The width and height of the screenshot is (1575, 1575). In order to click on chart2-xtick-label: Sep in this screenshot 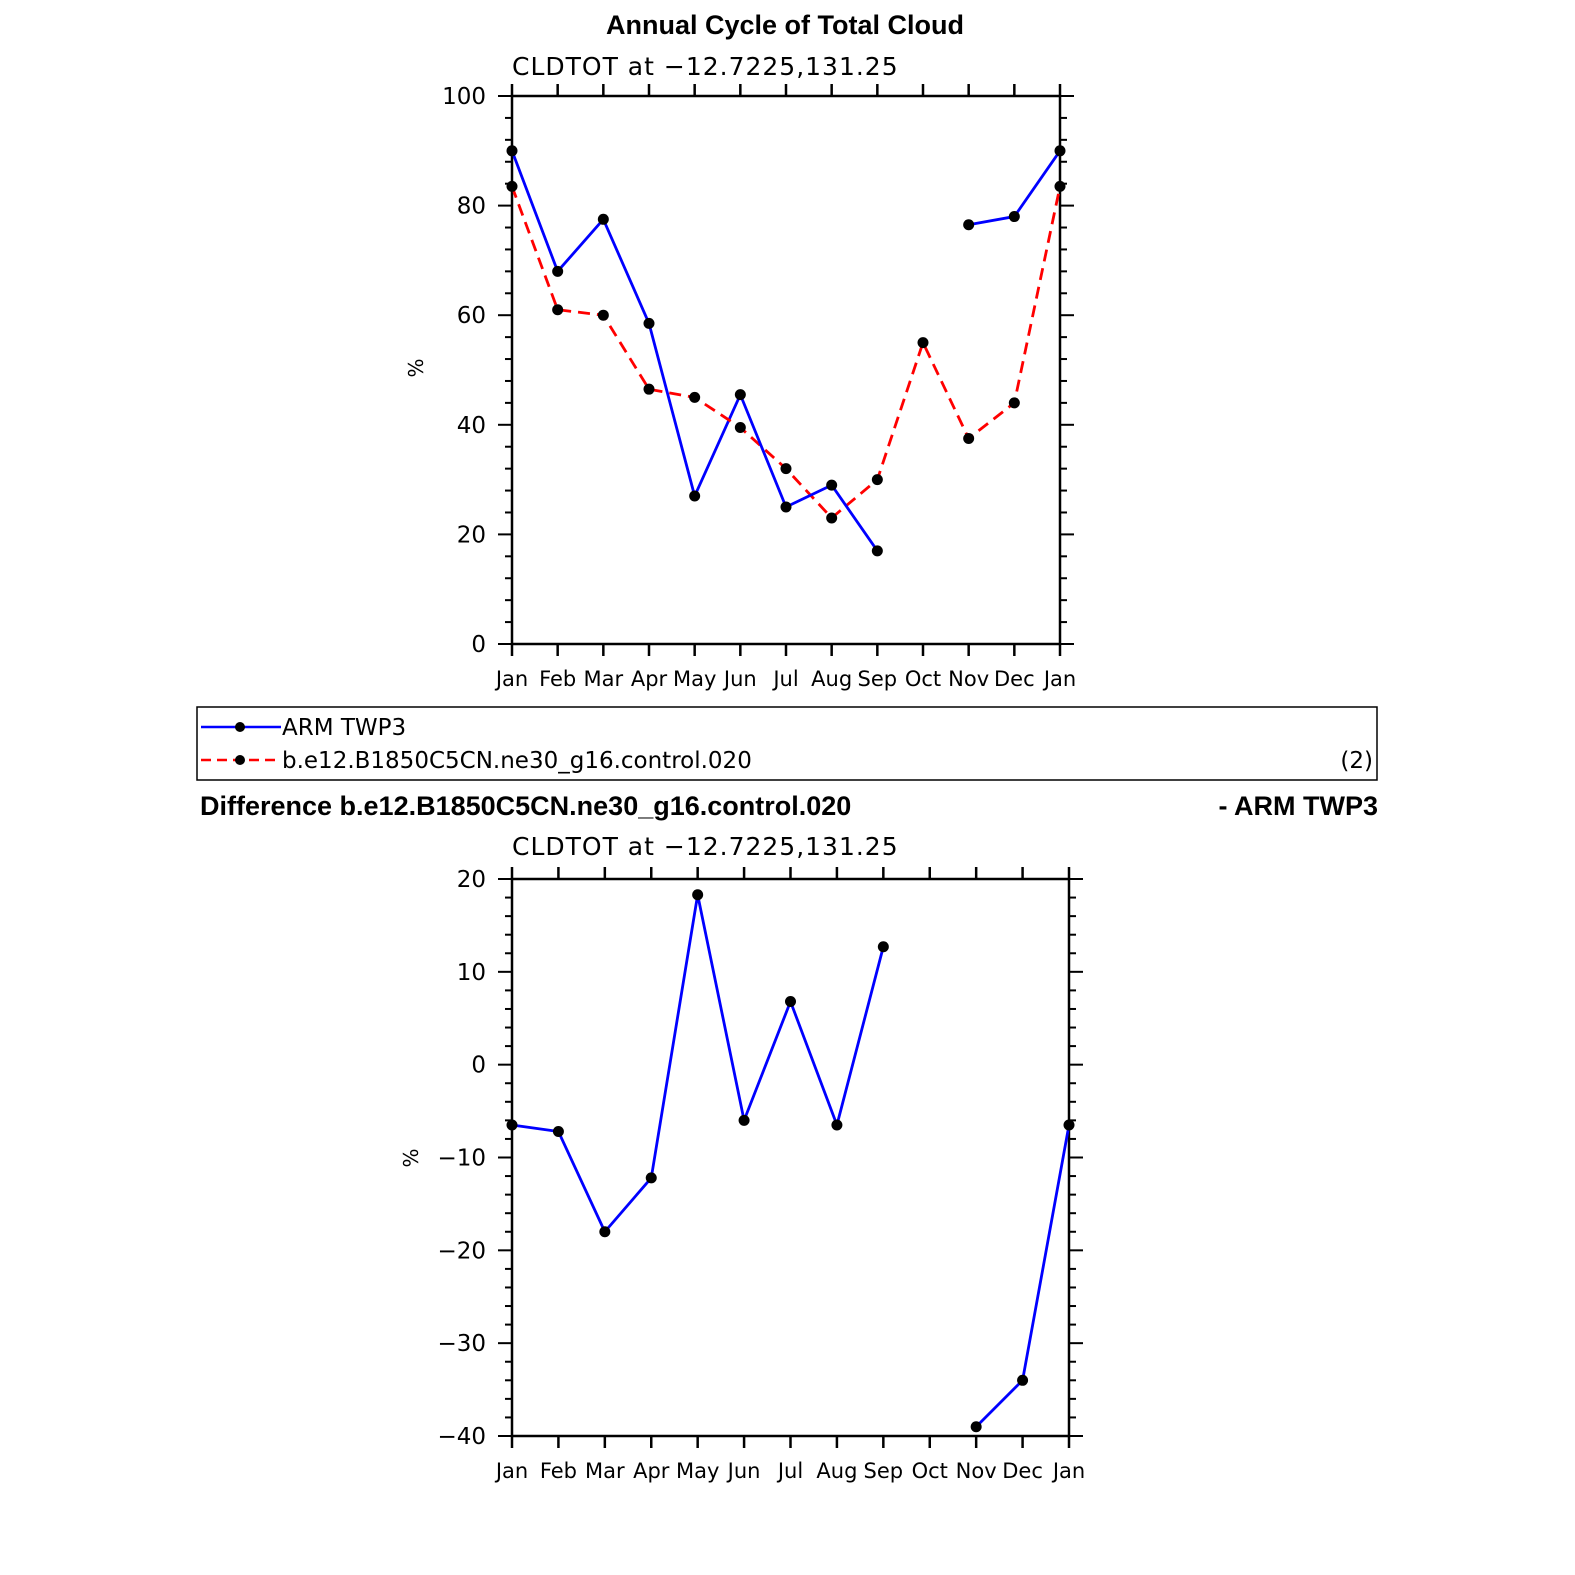, I will do `click(884, 1471)`.